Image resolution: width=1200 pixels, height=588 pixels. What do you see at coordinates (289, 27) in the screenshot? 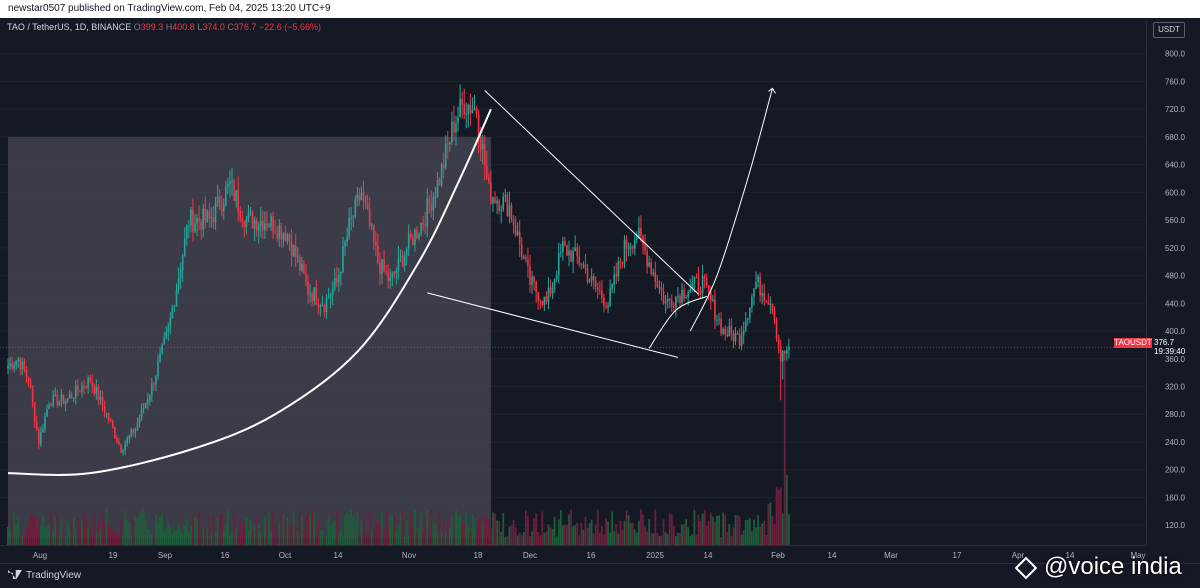
I see `legend-change: −22.6 (−5.66%)` at bounding box center [289, 27].